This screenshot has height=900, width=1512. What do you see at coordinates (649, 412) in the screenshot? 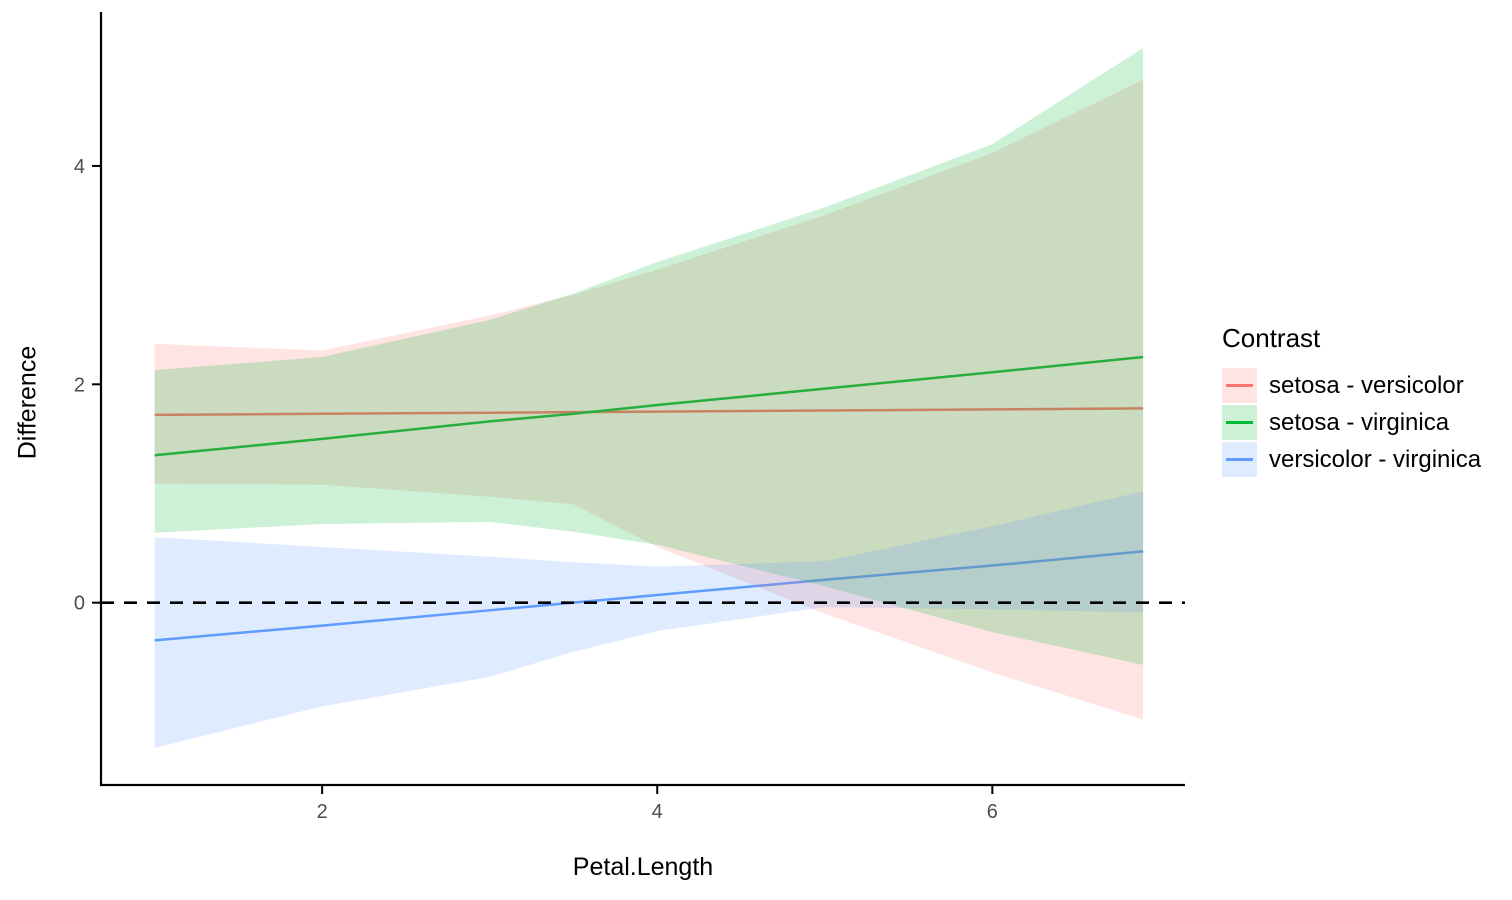
I see `trend-line-setosa-versicolor` at bounding box center [649, 412].